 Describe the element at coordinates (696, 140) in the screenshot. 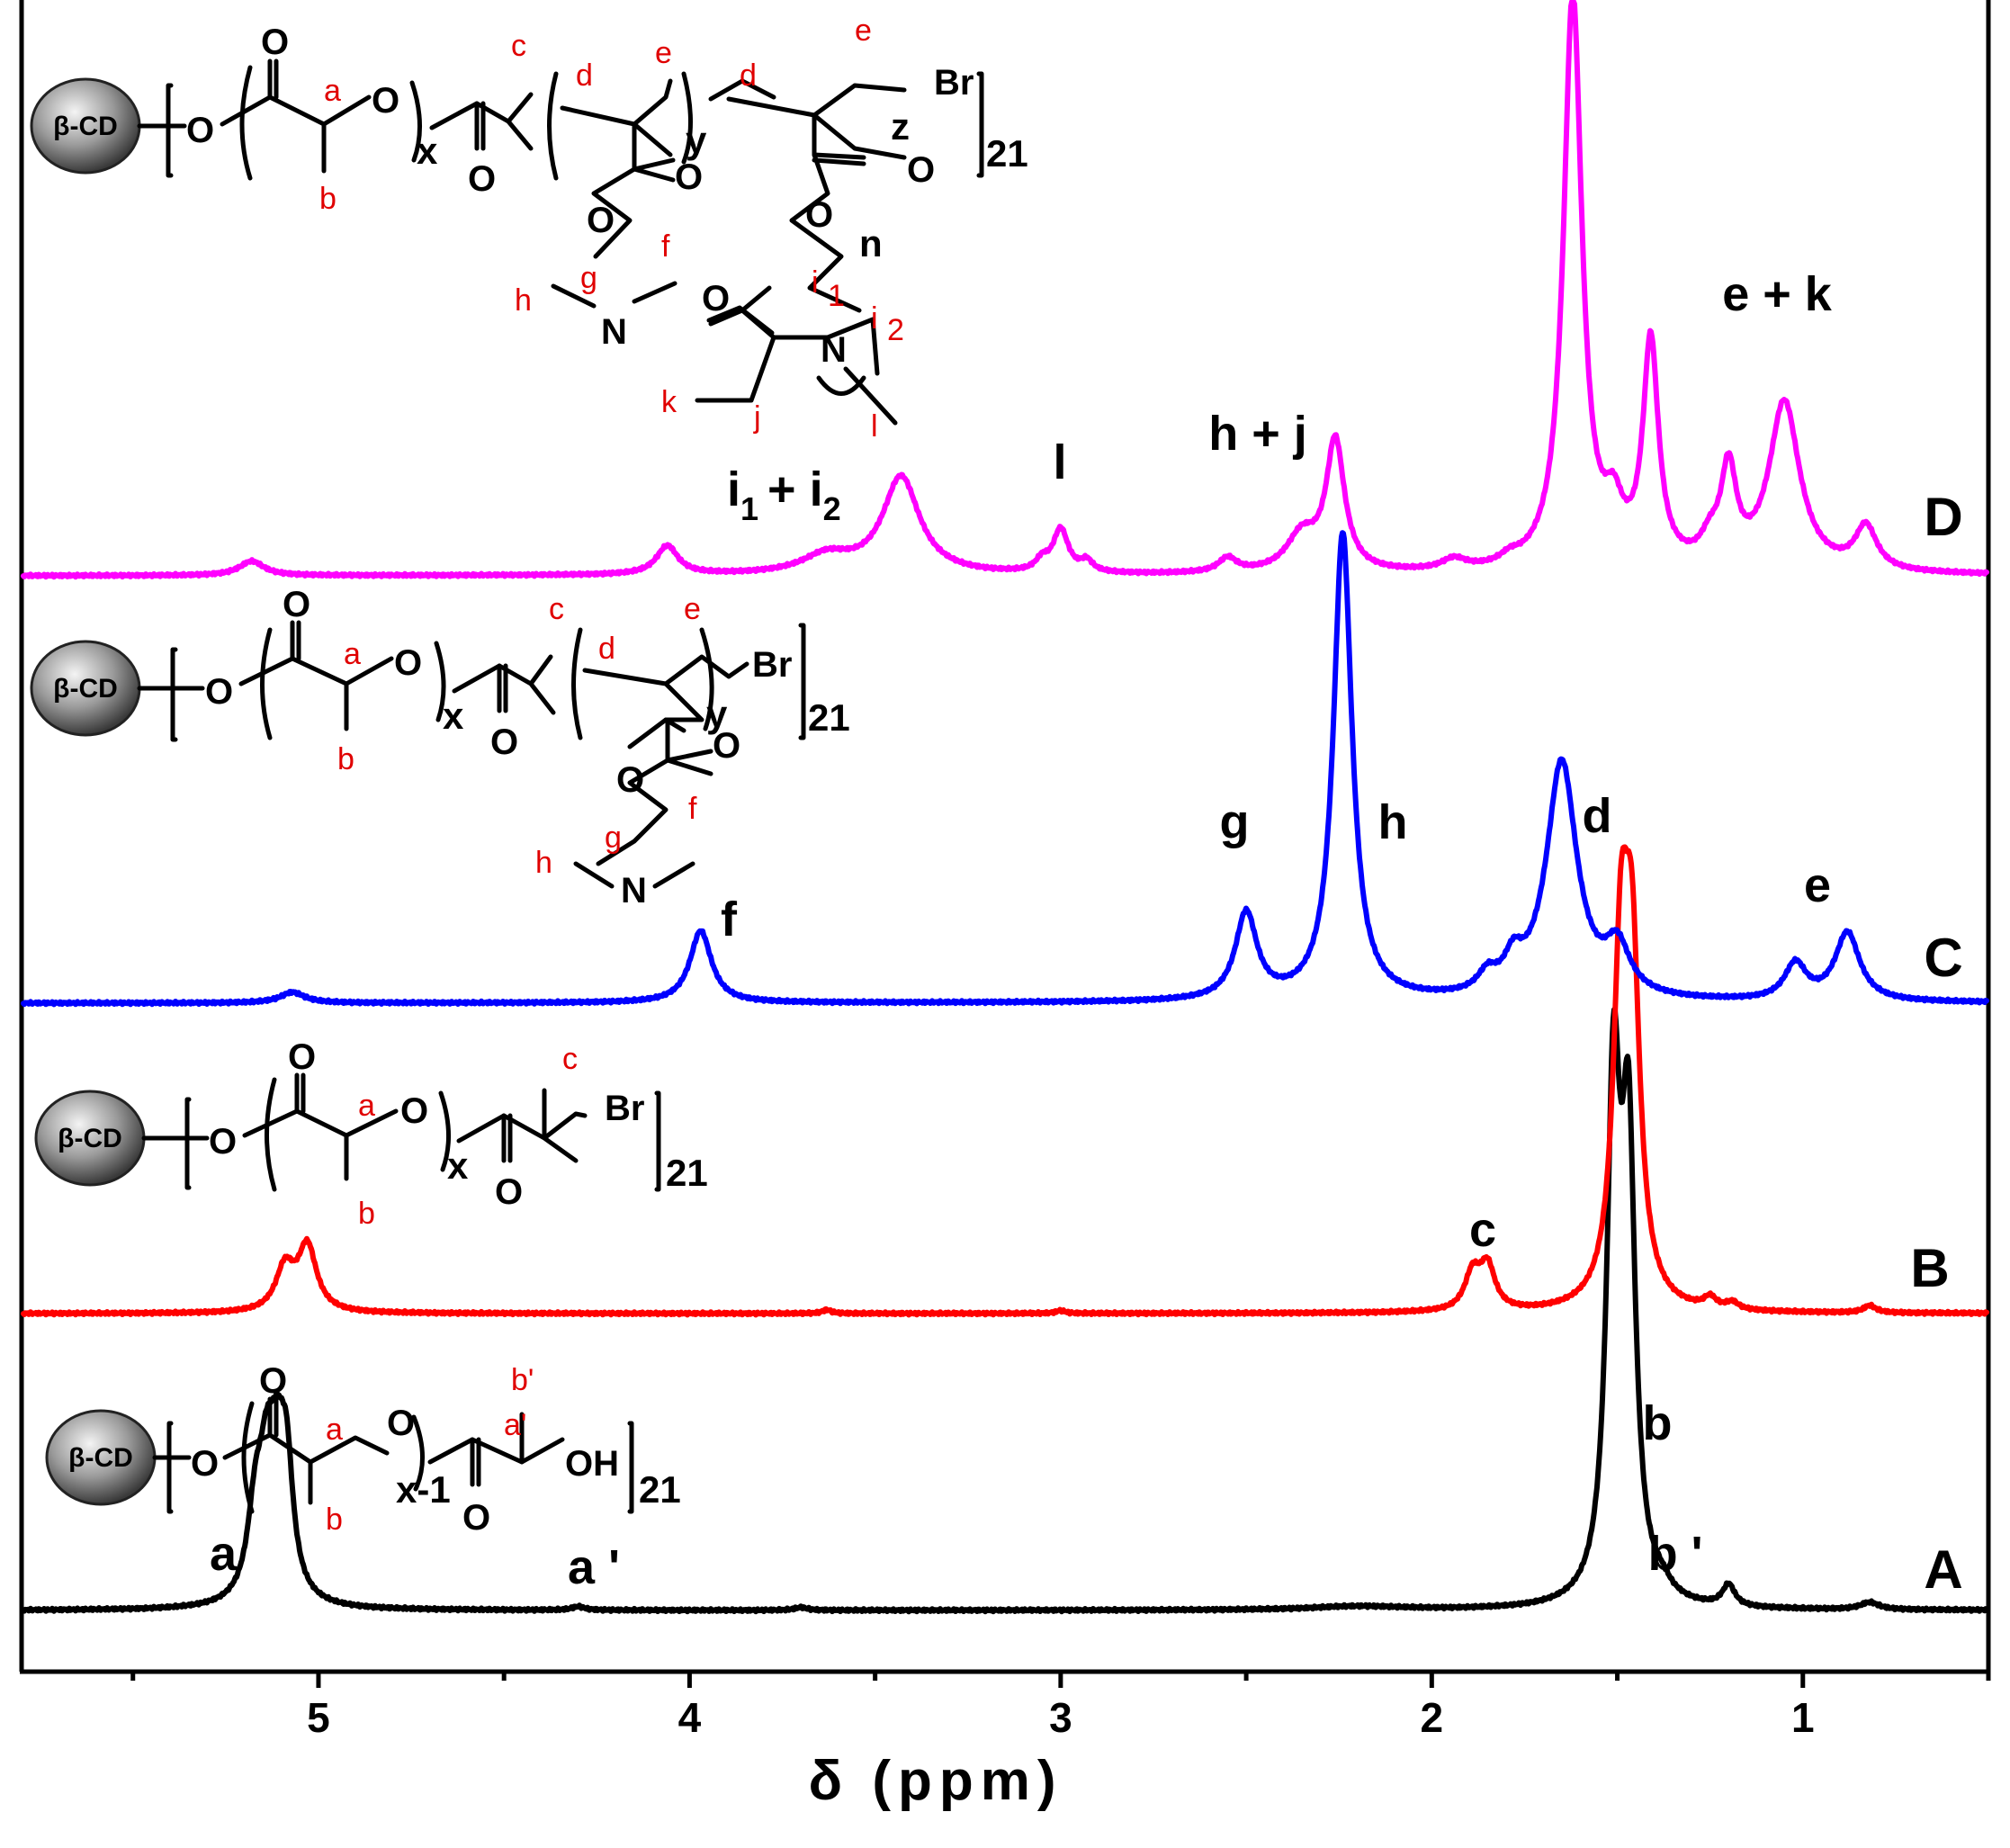

I see `sub-y-d: y` at that location.